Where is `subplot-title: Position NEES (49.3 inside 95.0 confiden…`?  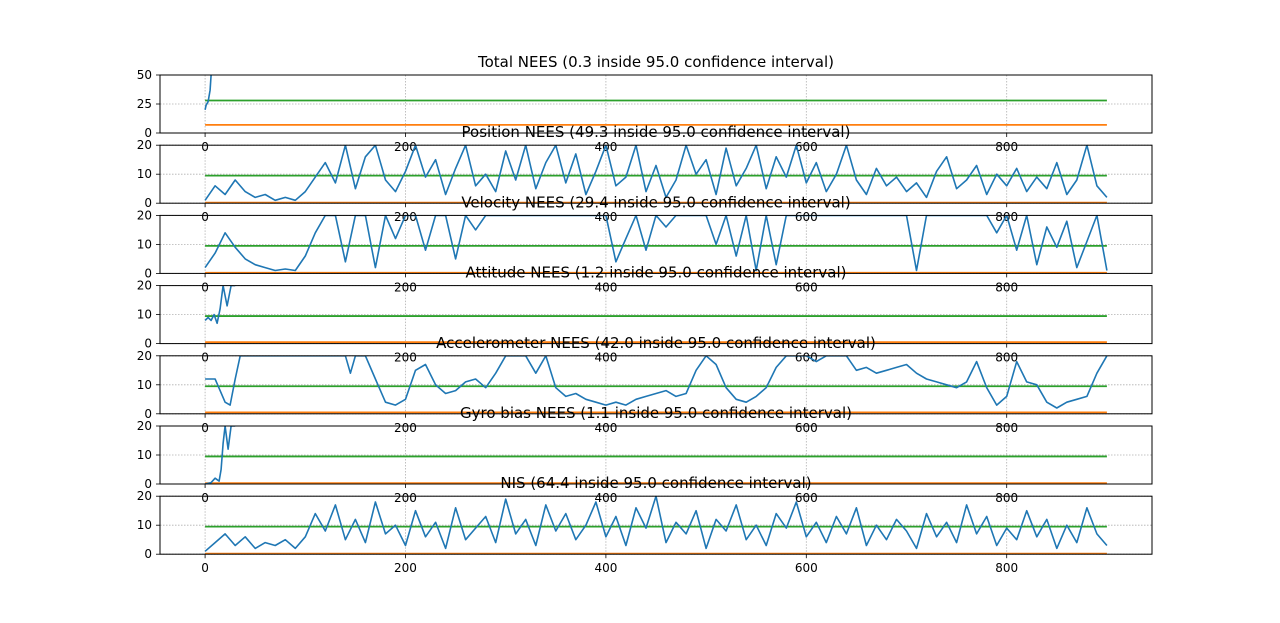 subplot-title: Position NEES (49.3 inside 95.0 confiden… is located at coordinates (656, 132).